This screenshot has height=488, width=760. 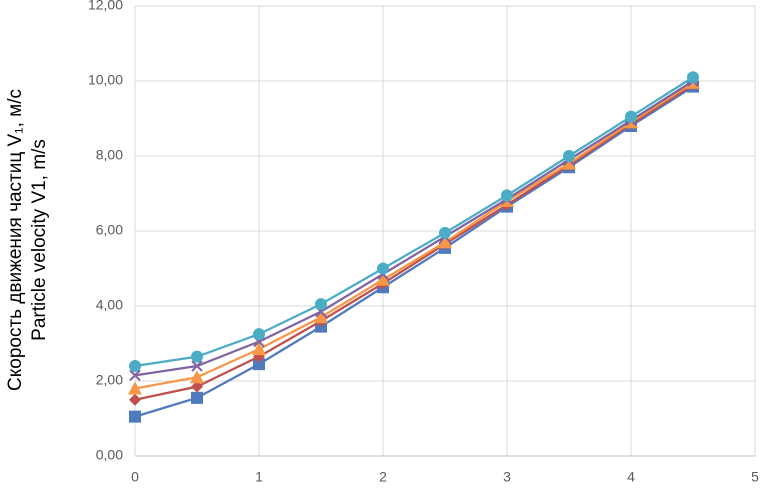 I want to click on x-tick-label: 5, so click(x=755, y=477).